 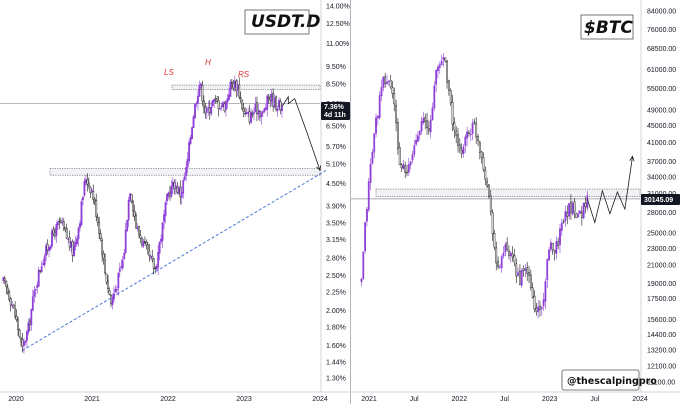 I want to click on usdt-y-tick: 1.80%, so click(x=336, y=328).